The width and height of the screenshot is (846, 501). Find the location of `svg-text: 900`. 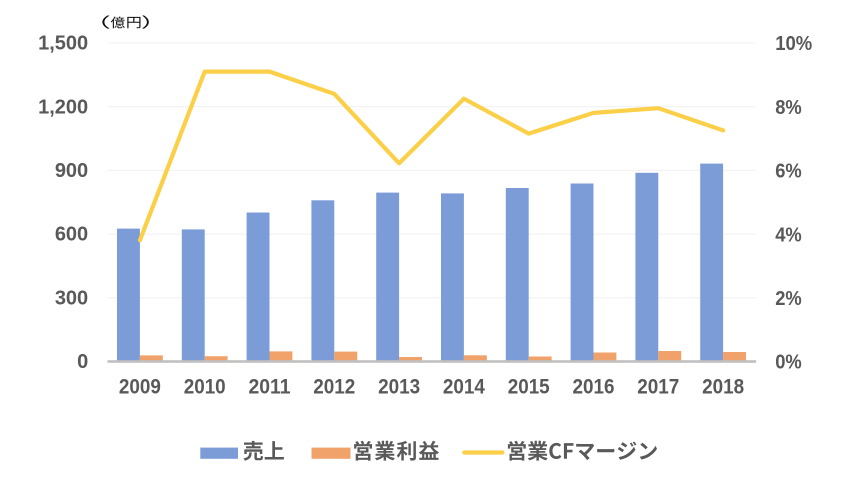

svg-text: 900 is located at coordinates (71, 171).